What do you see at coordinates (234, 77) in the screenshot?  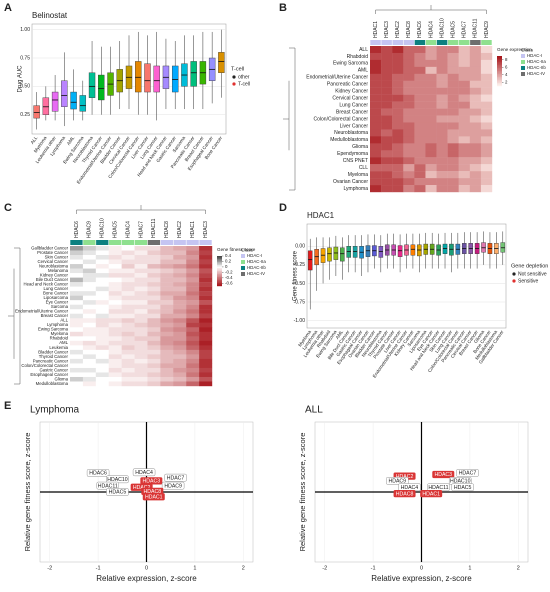 I see `legend-marker` at bounding box center [234, 77].